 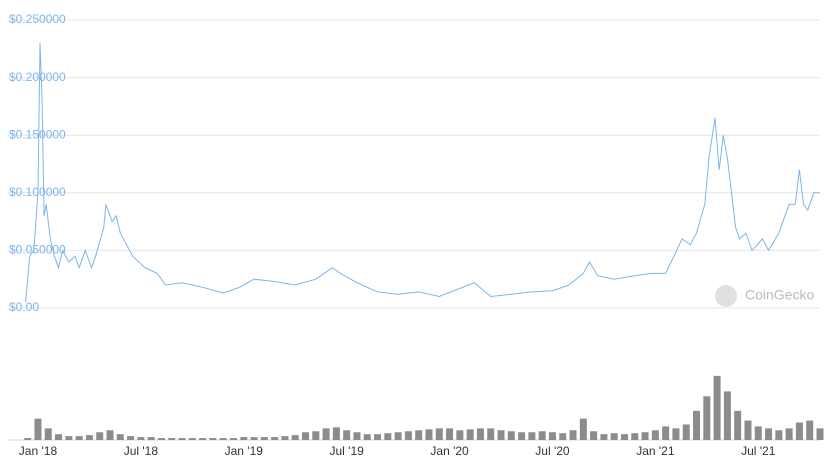 I want to click on watermark-logo, so click(x=726, y=296).